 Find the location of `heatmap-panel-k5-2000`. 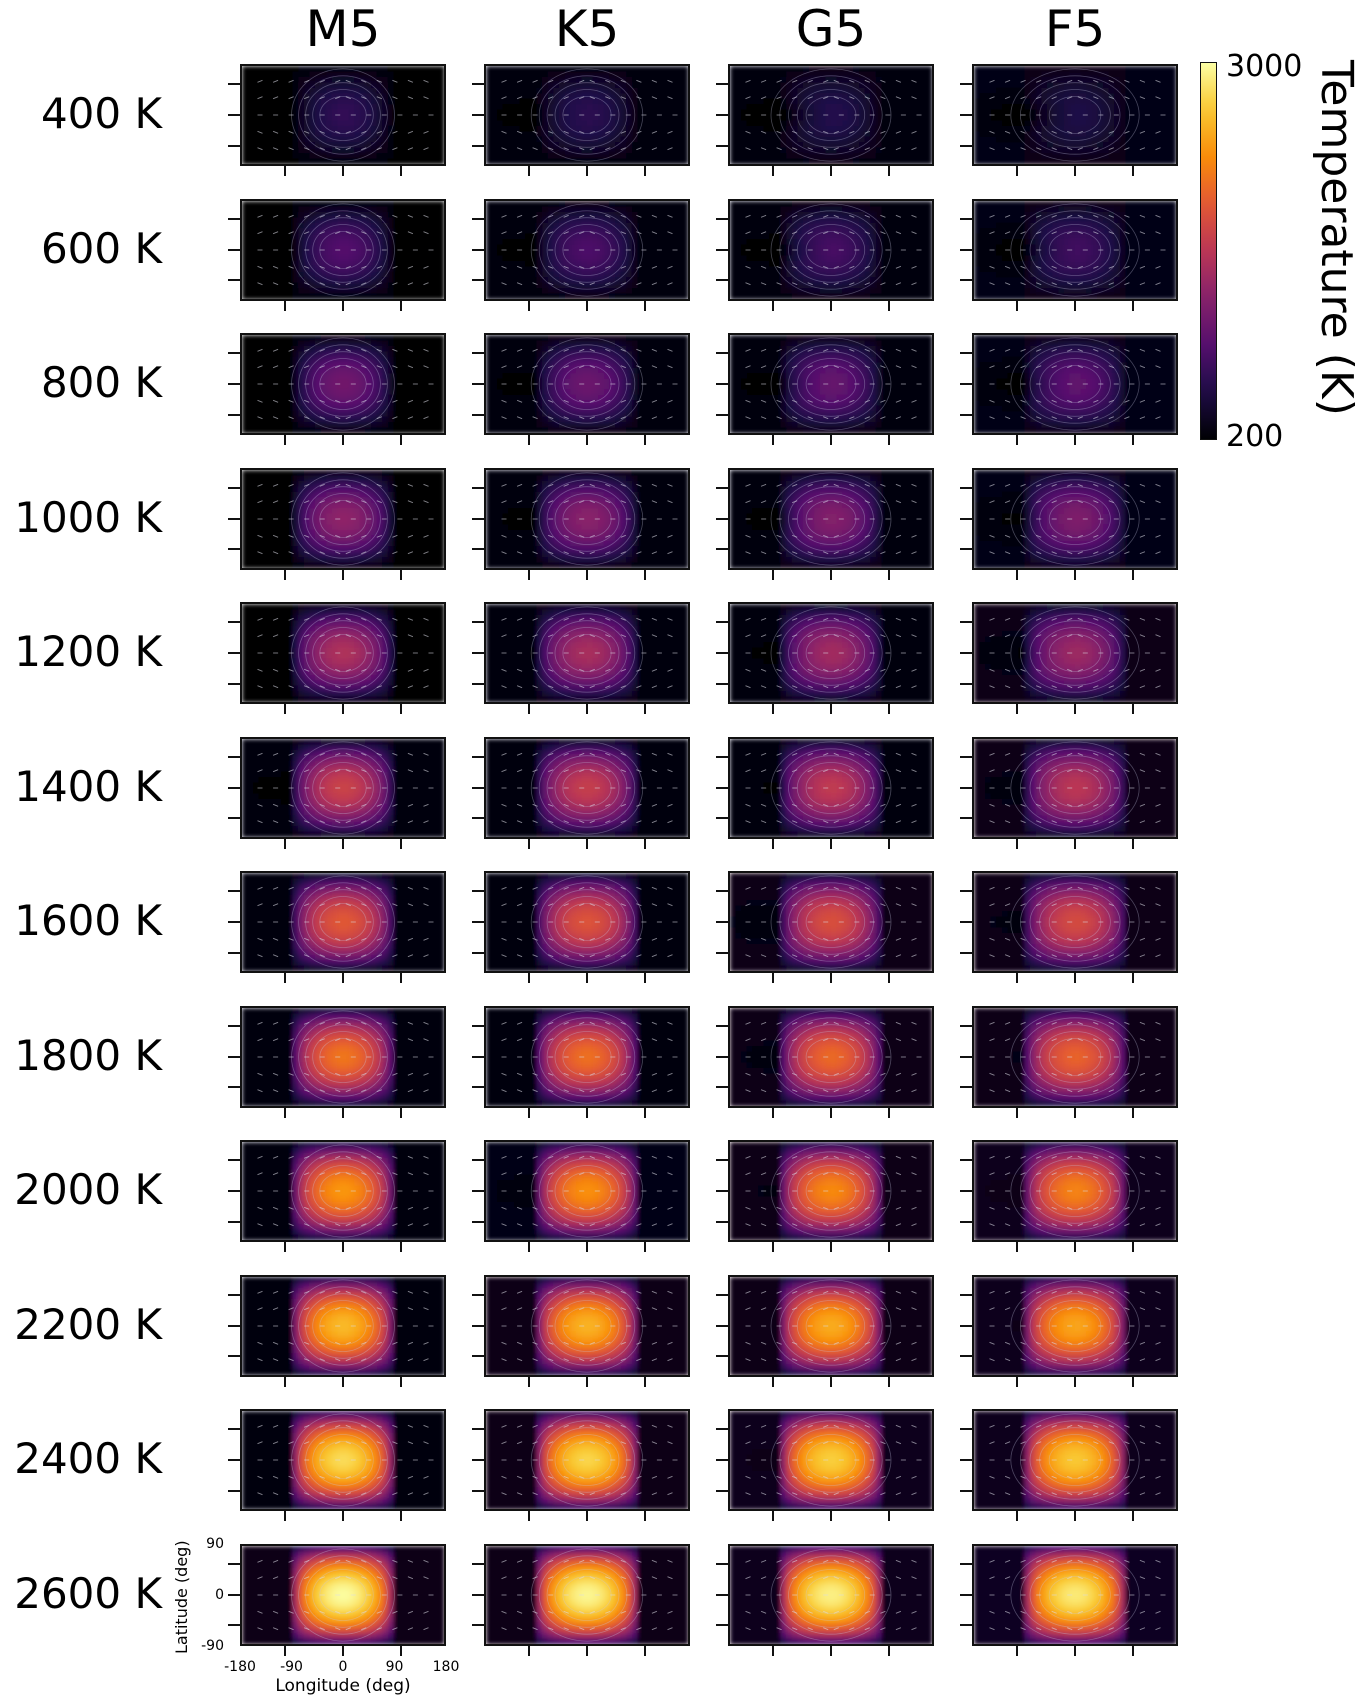

heatmap-panel-k5-2000 is located at coordinates (587, 1191).